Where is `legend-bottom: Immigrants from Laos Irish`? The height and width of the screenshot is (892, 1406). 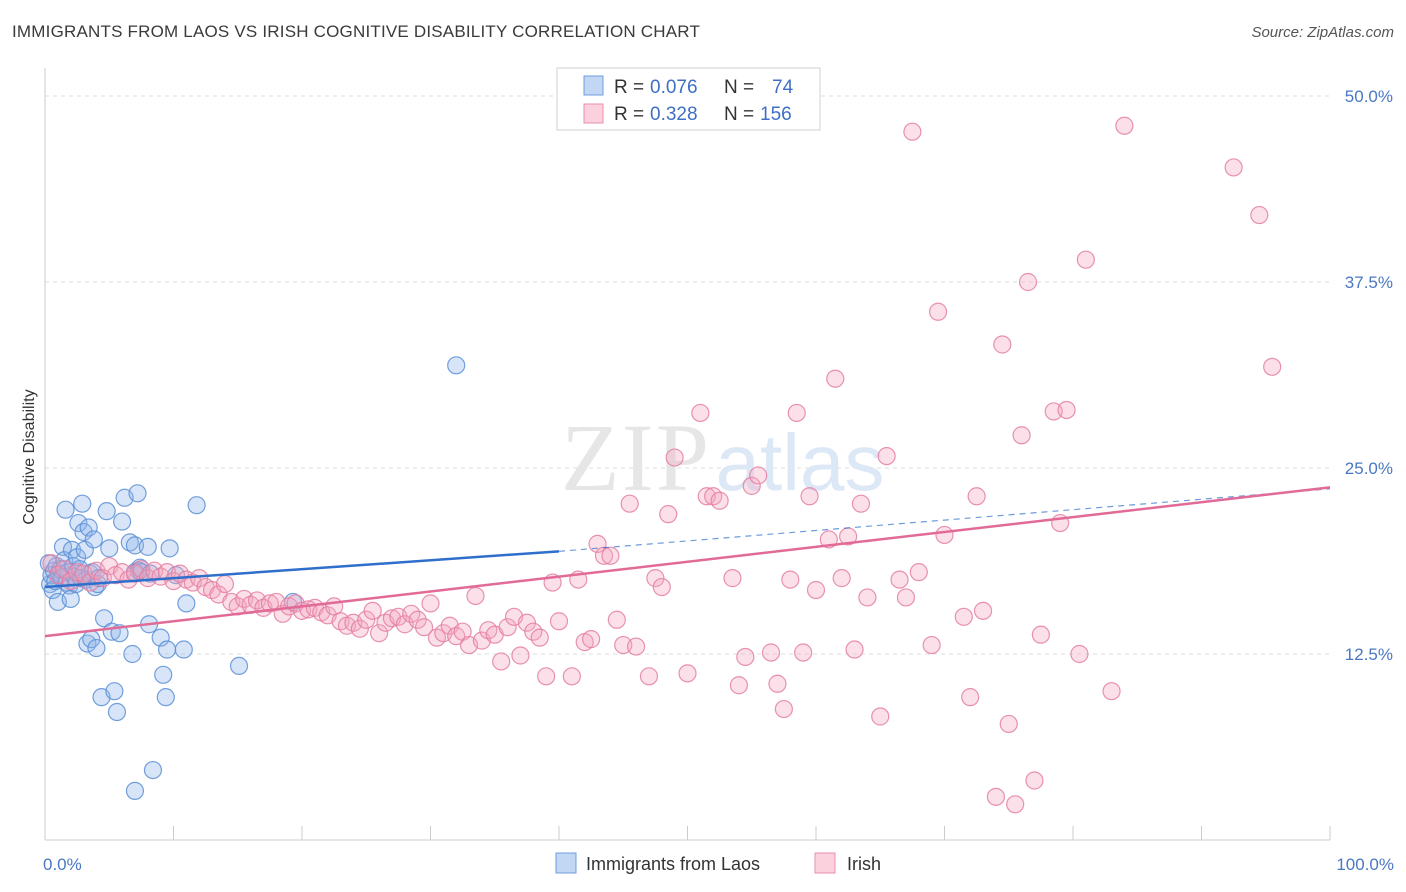 legend-bottom: Immigrants from Laos Irish is located at coordinates (718, 863).